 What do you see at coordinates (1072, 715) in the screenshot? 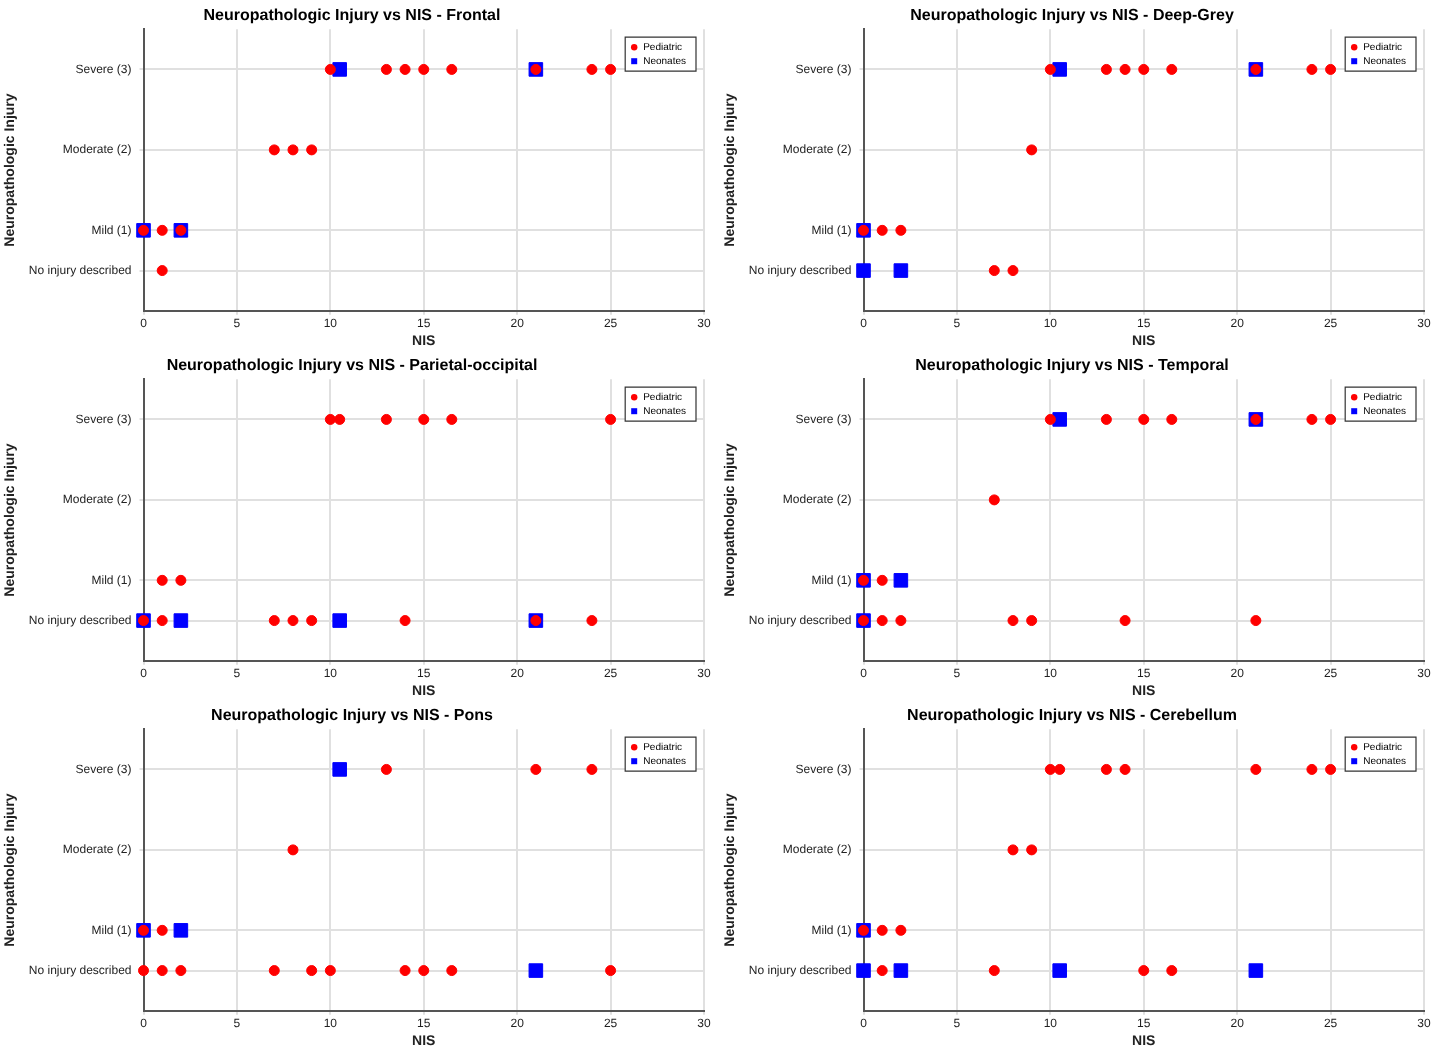
I see `chart-title: Neuropathologic Injury vs NIS - Cerebellum` at bounding box center [1072, 715].